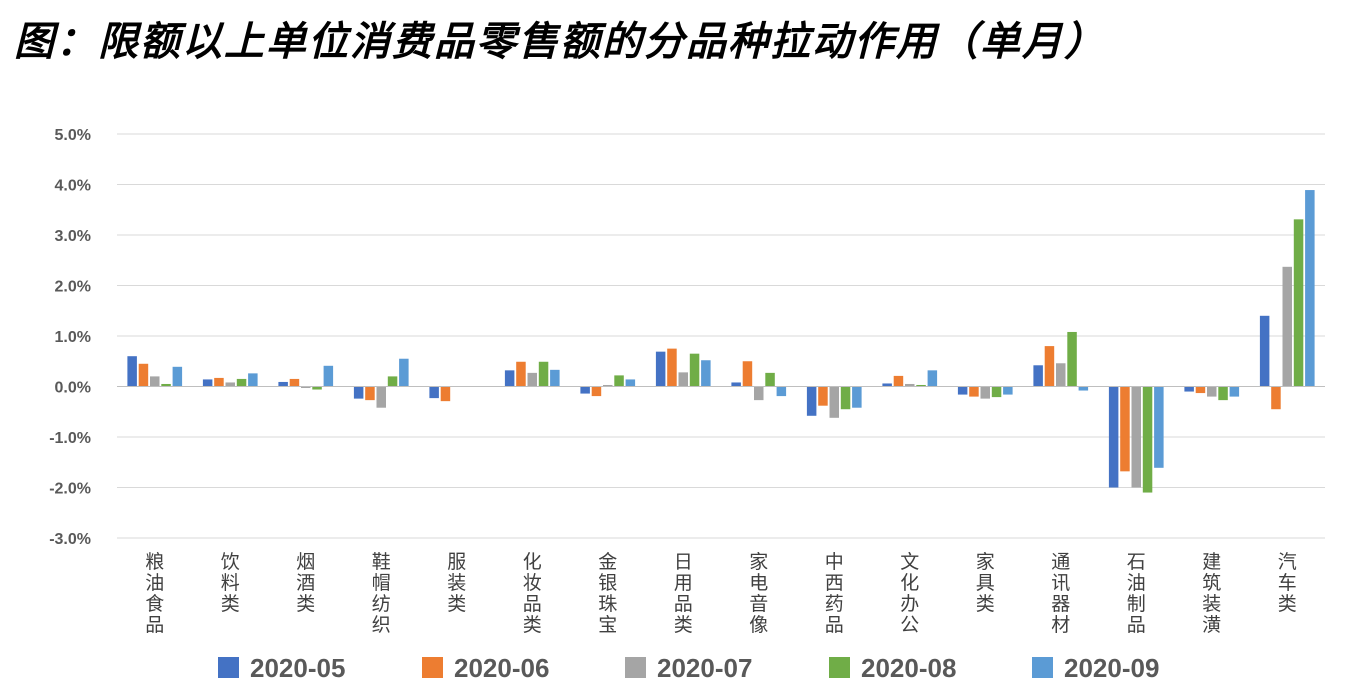 This screenshot has width=1356, height=688. Describe the element at coordinates (985, 583) in the screenshot. I see `x-tick-label: 家具类` at that location.